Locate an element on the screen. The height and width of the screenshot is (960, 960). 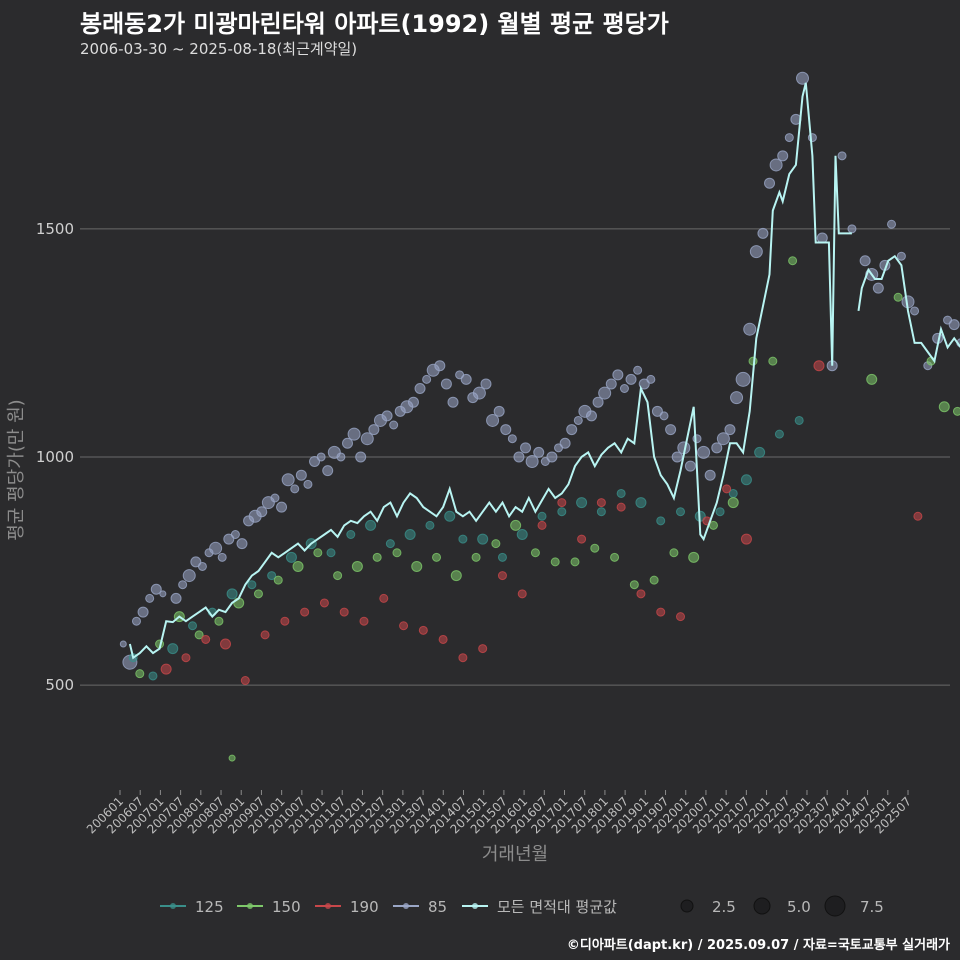
y-tick-label: 1000 is located at coordinates (55, 457).